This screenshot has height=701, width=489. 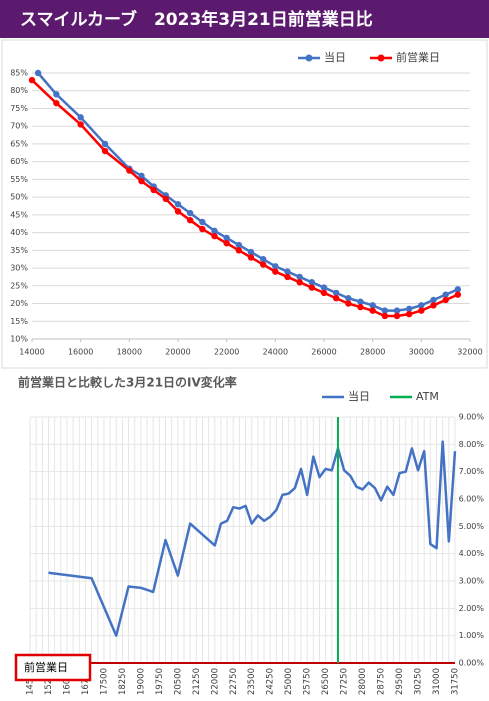 I want to click on x-tick-label: 28750, so click(x=382, y=681).